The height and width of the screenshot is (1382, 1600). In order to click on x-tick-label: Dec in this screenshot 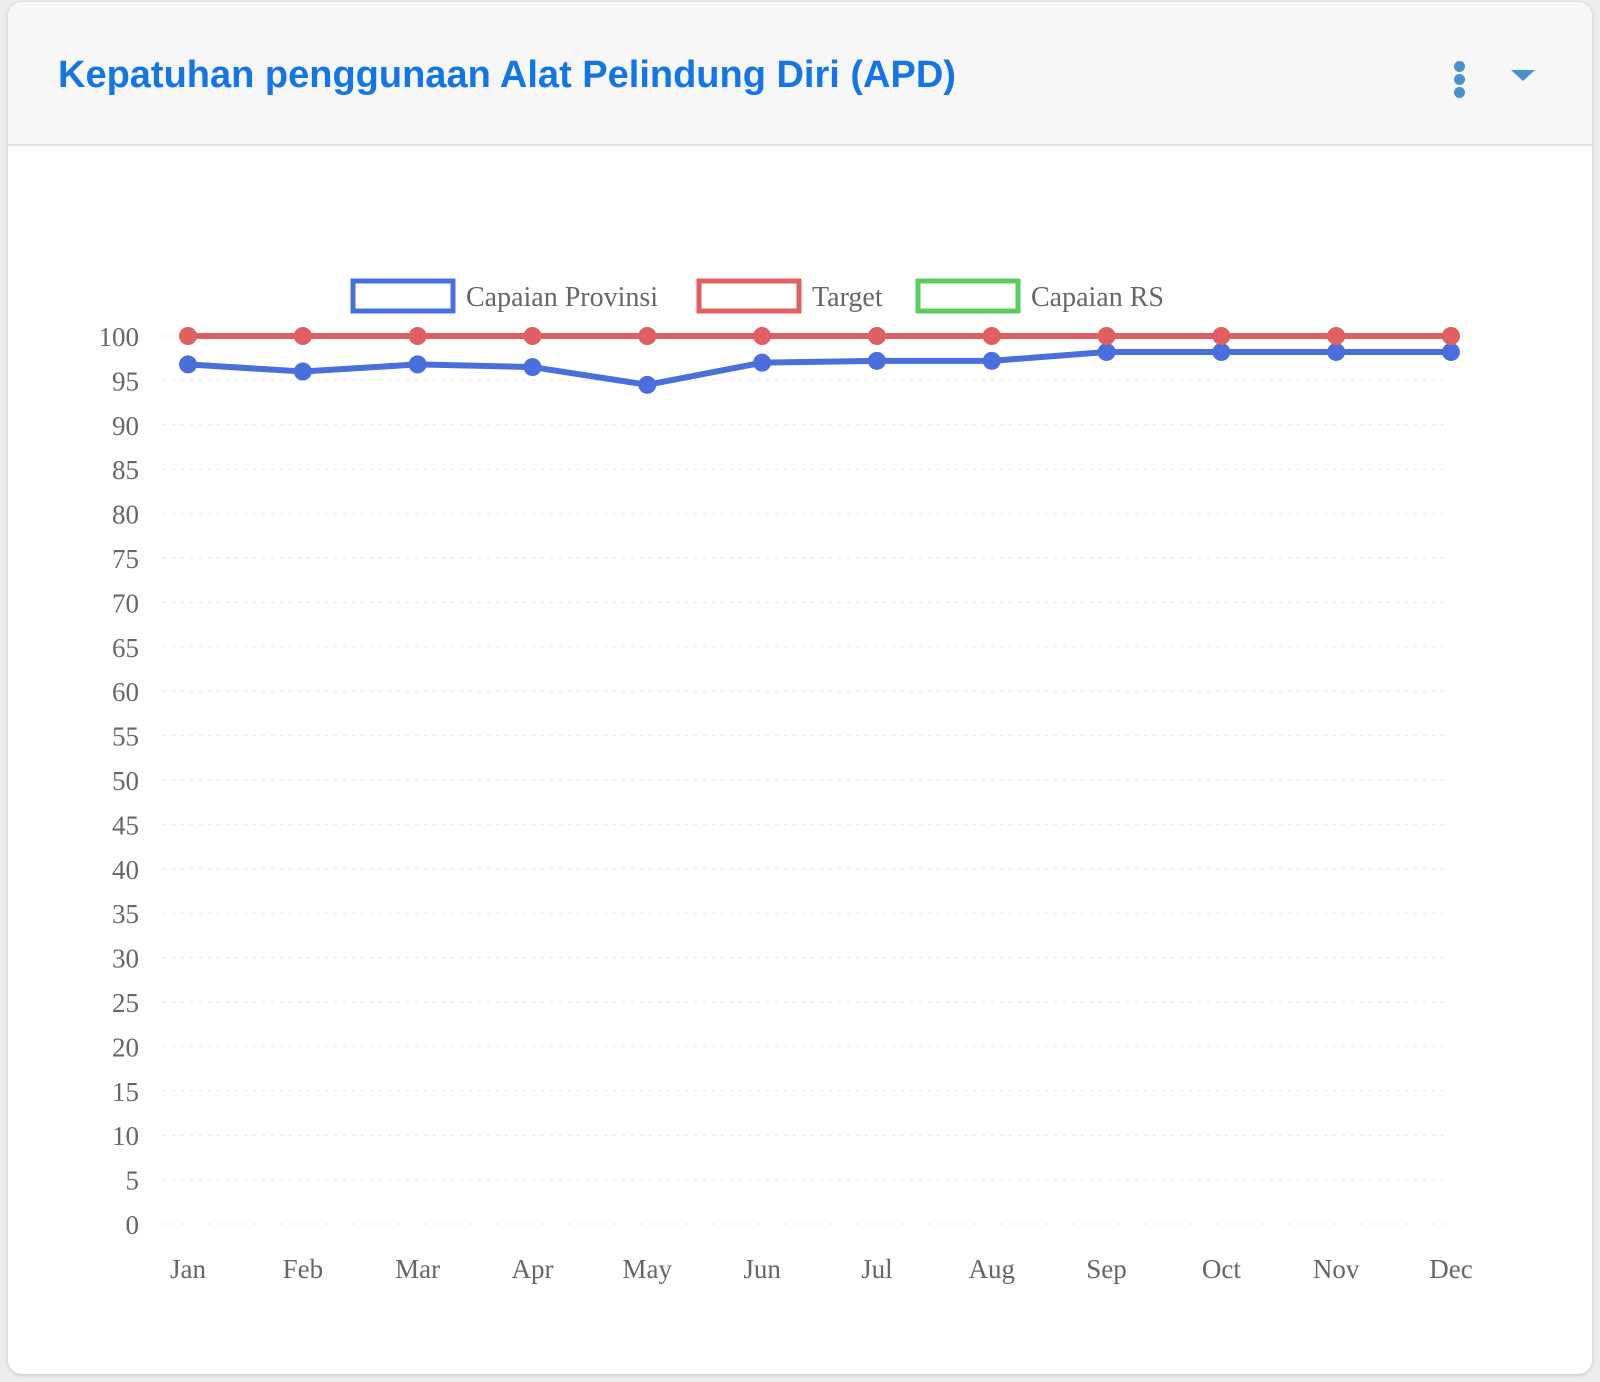, I will do `click(1450, 1269)`.